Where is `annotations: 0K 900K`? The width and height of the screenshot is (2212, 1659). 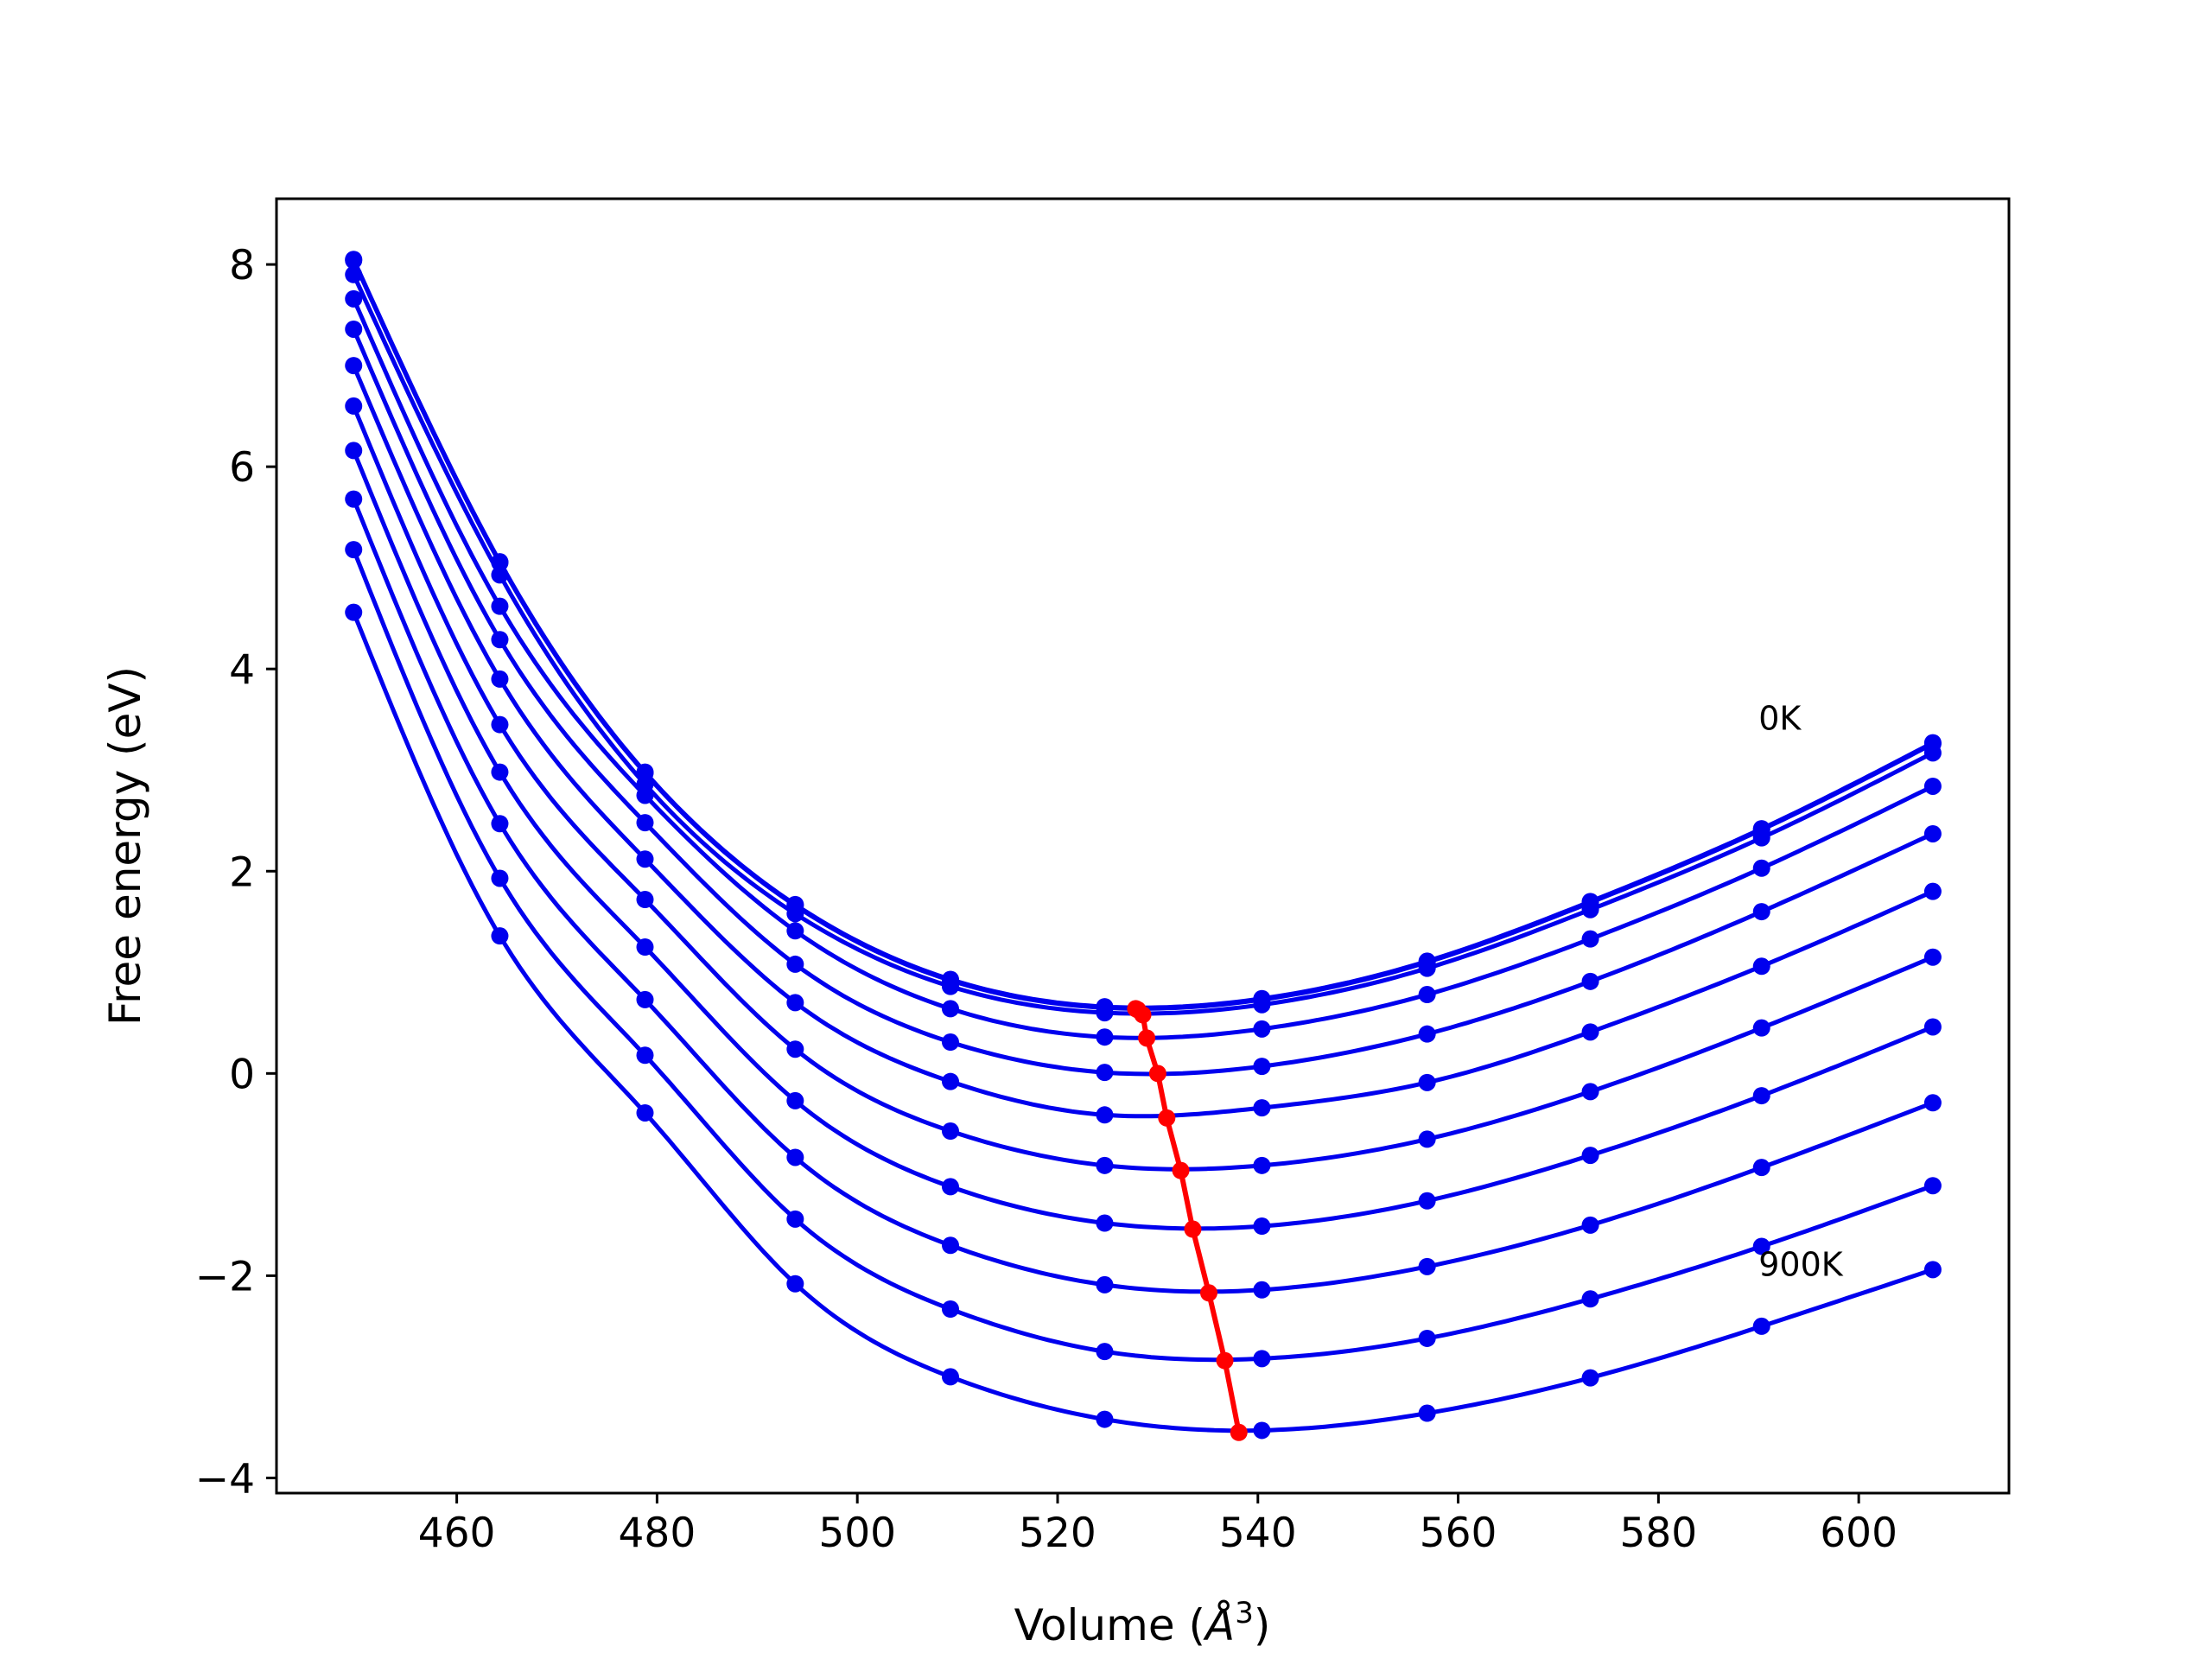
annotations: 0K 900K is located at coordinates (1801, 991).